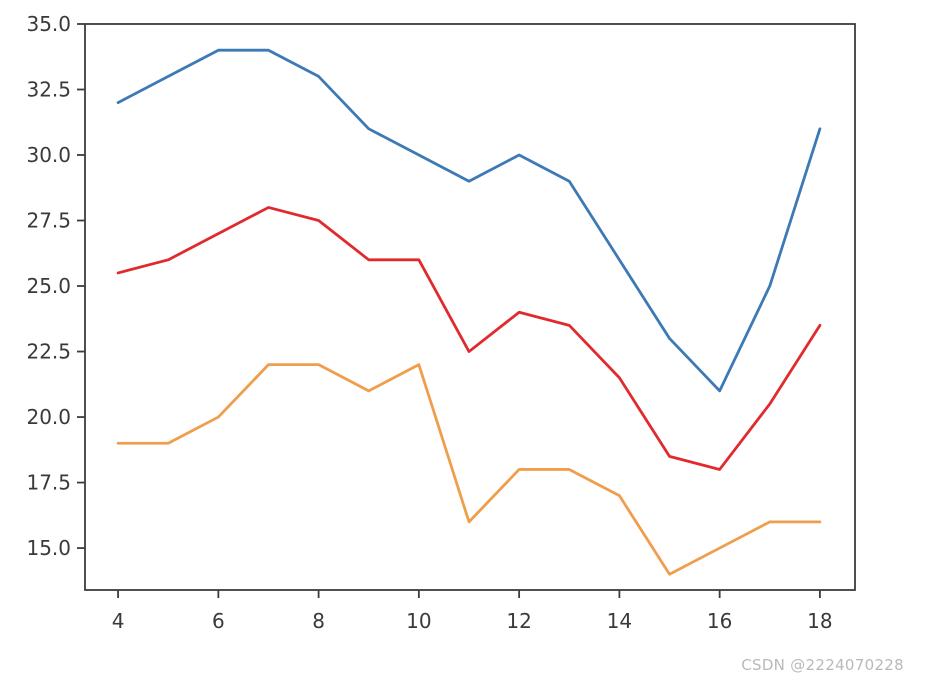  Describe the element at coordinates (822, 665) in the screenshot. I see `watermark-text: CSDN @2224070228` at that location.